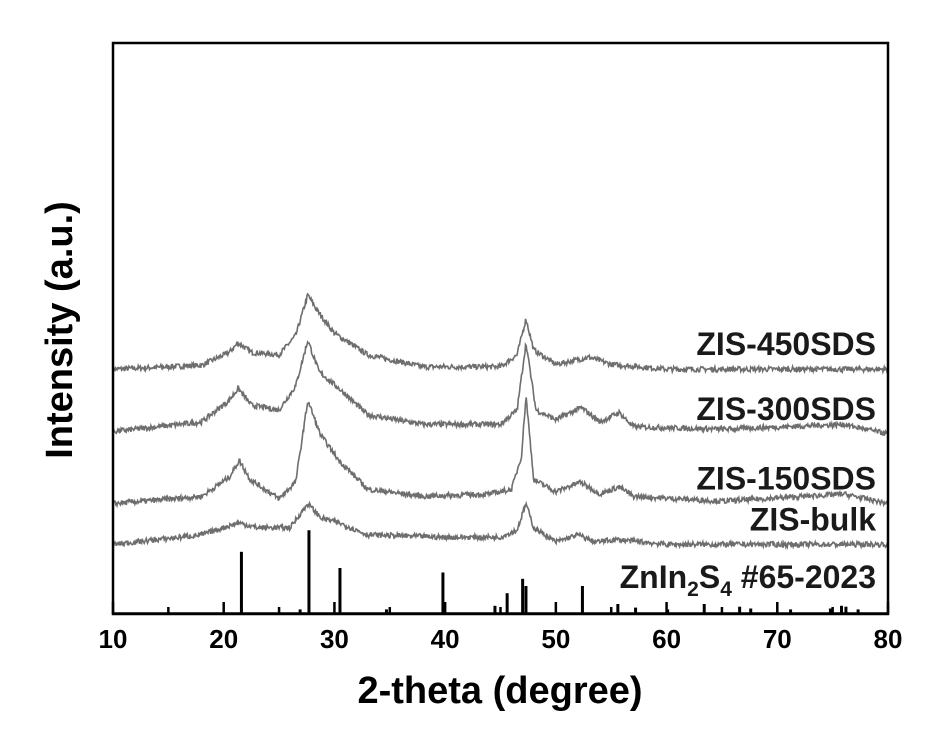 This screenshot has width=927, height=739. Describe the element at coordinates (888, 639) in the screenshot. I see `x-tick-label-80: 80` at that location.